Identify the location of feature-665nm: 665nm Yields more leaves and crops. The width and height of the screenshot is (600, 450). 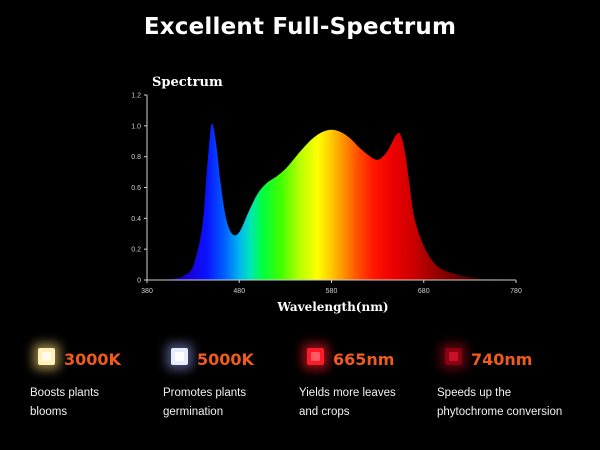
(369, 379).